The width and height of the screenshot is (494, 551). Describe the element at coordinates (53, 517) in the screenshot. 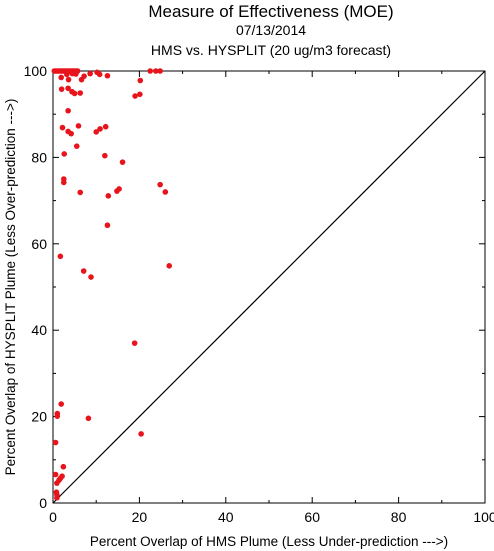

I see `x-tick-label: 0` at that location.